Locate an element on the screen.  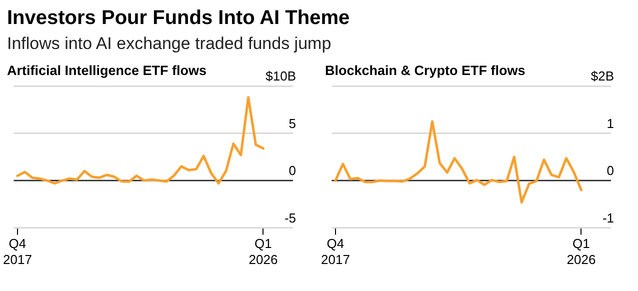
y-tick-label: $2B is located at coordinates (602, 76).